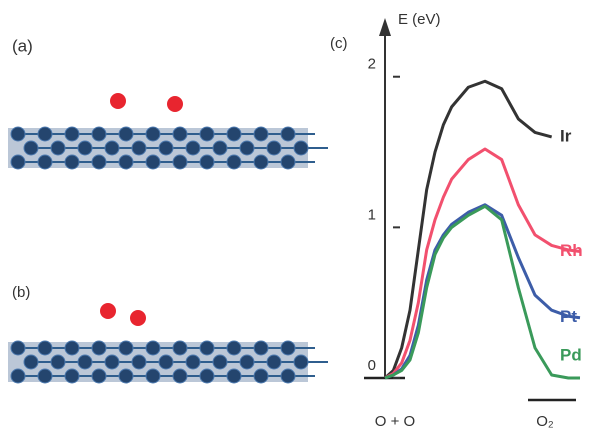  What do you see at coordinates (568, 316) in the screenshot?
I see `series-label: Pt` at bounding box center [568, 316].